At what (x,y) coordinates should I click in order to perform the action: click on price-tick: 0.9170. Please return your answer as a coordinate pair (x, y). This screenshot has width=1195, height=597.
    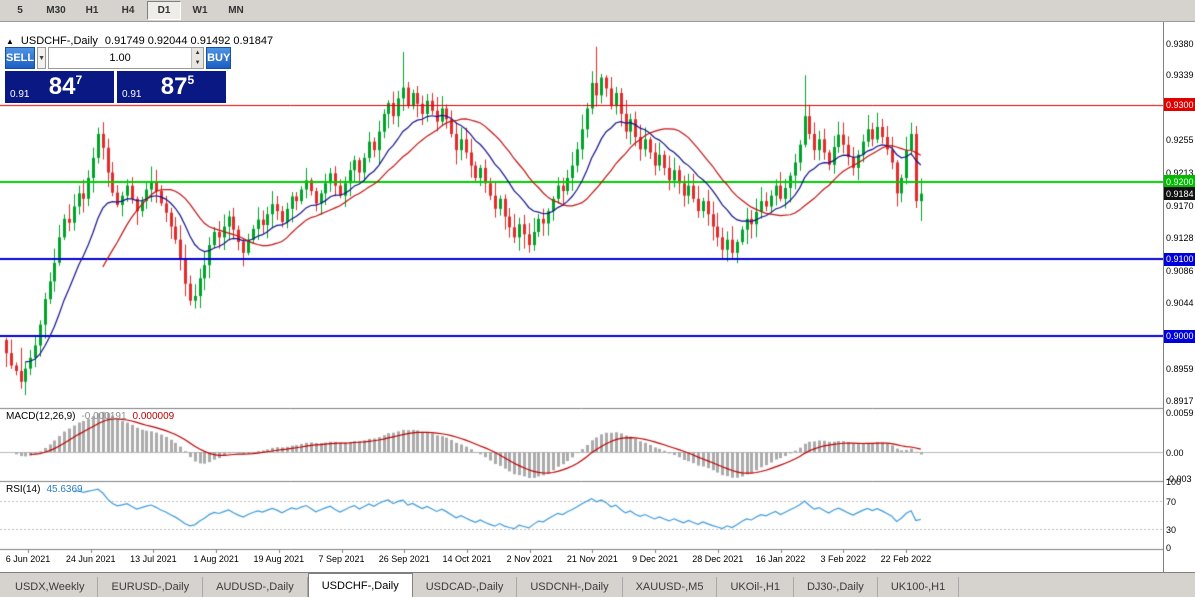
    Looking at the image, I should click on (1180, 205).